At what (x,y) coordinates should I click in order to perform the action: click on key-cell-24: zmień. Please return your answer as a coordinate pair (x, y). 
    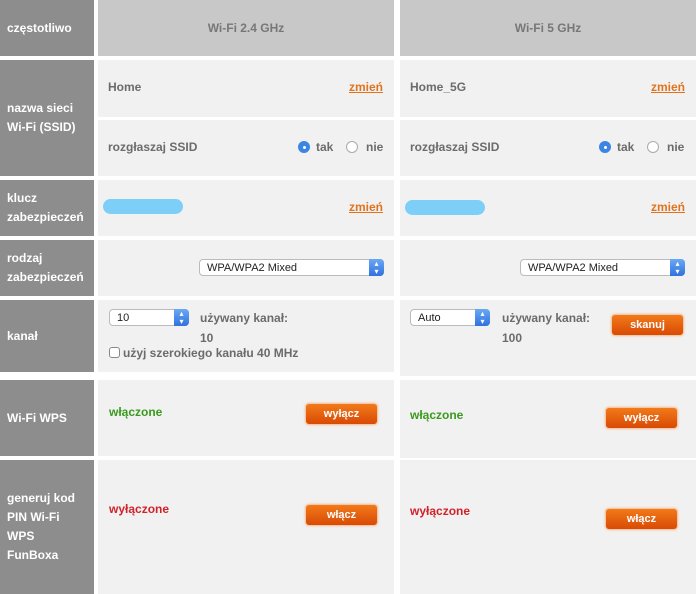
    Looking at the image, I should click on (246, 208).